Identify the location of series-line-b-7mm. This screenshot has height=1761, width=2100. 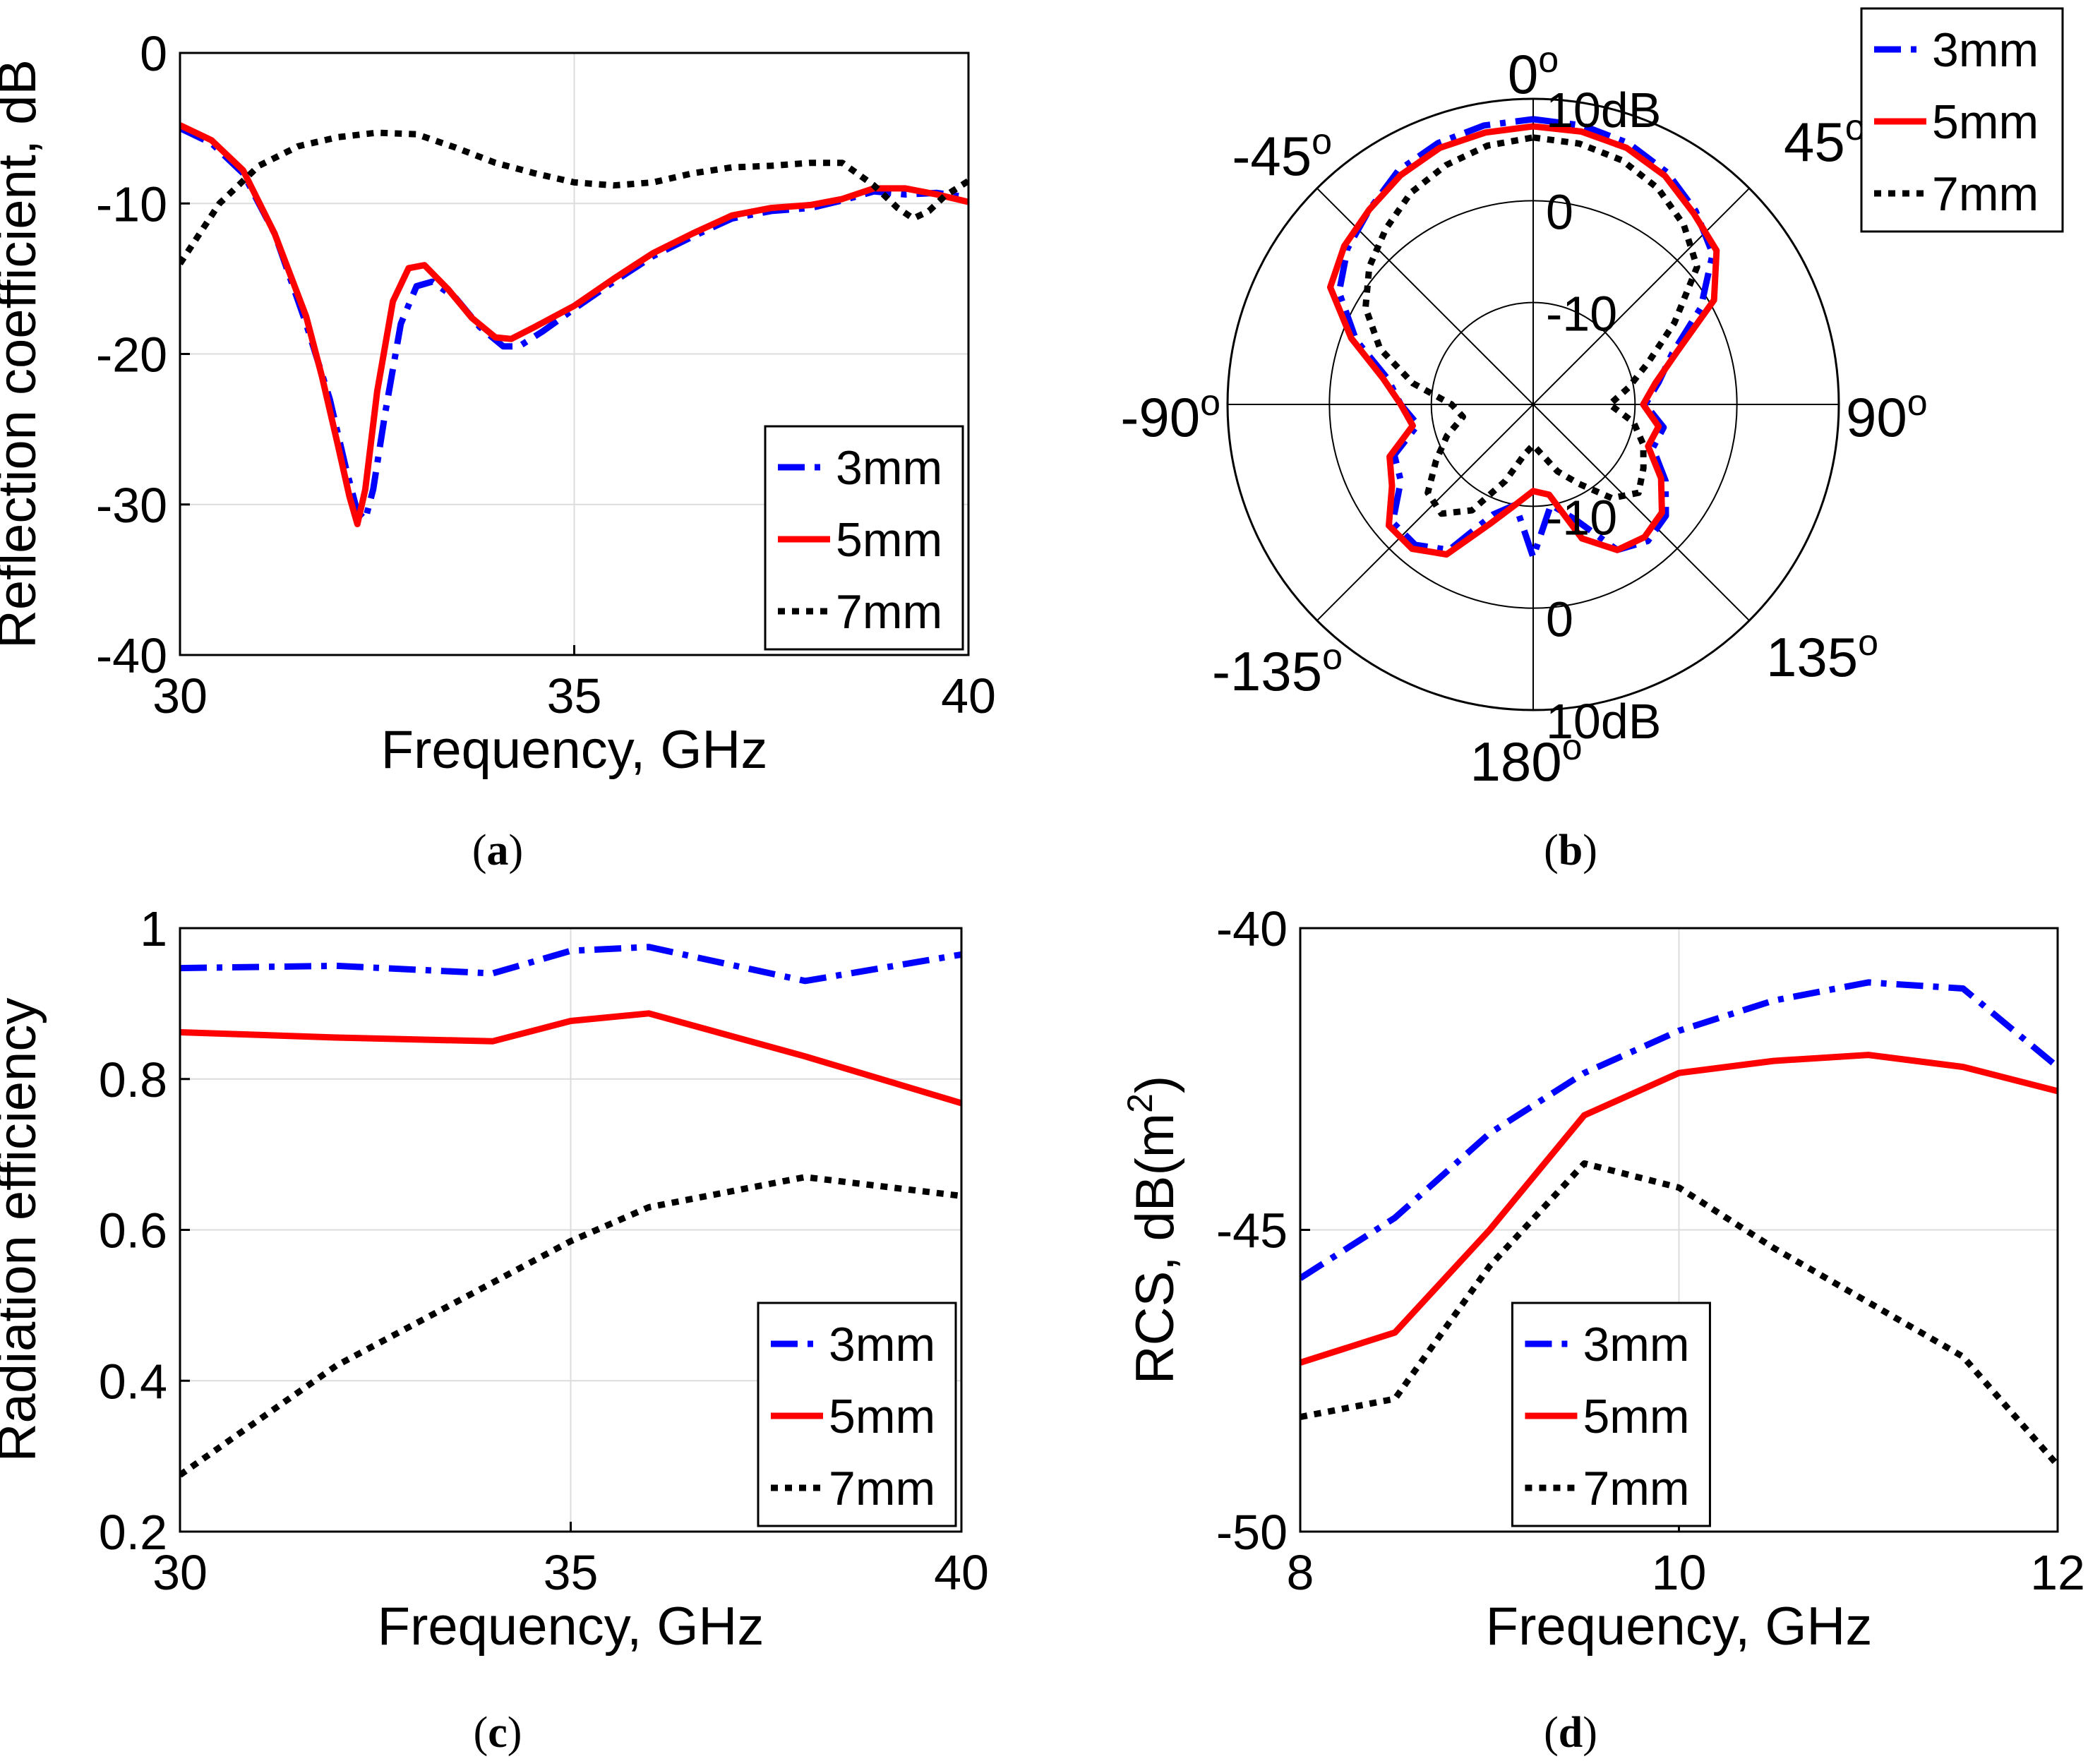
(1531, 325).